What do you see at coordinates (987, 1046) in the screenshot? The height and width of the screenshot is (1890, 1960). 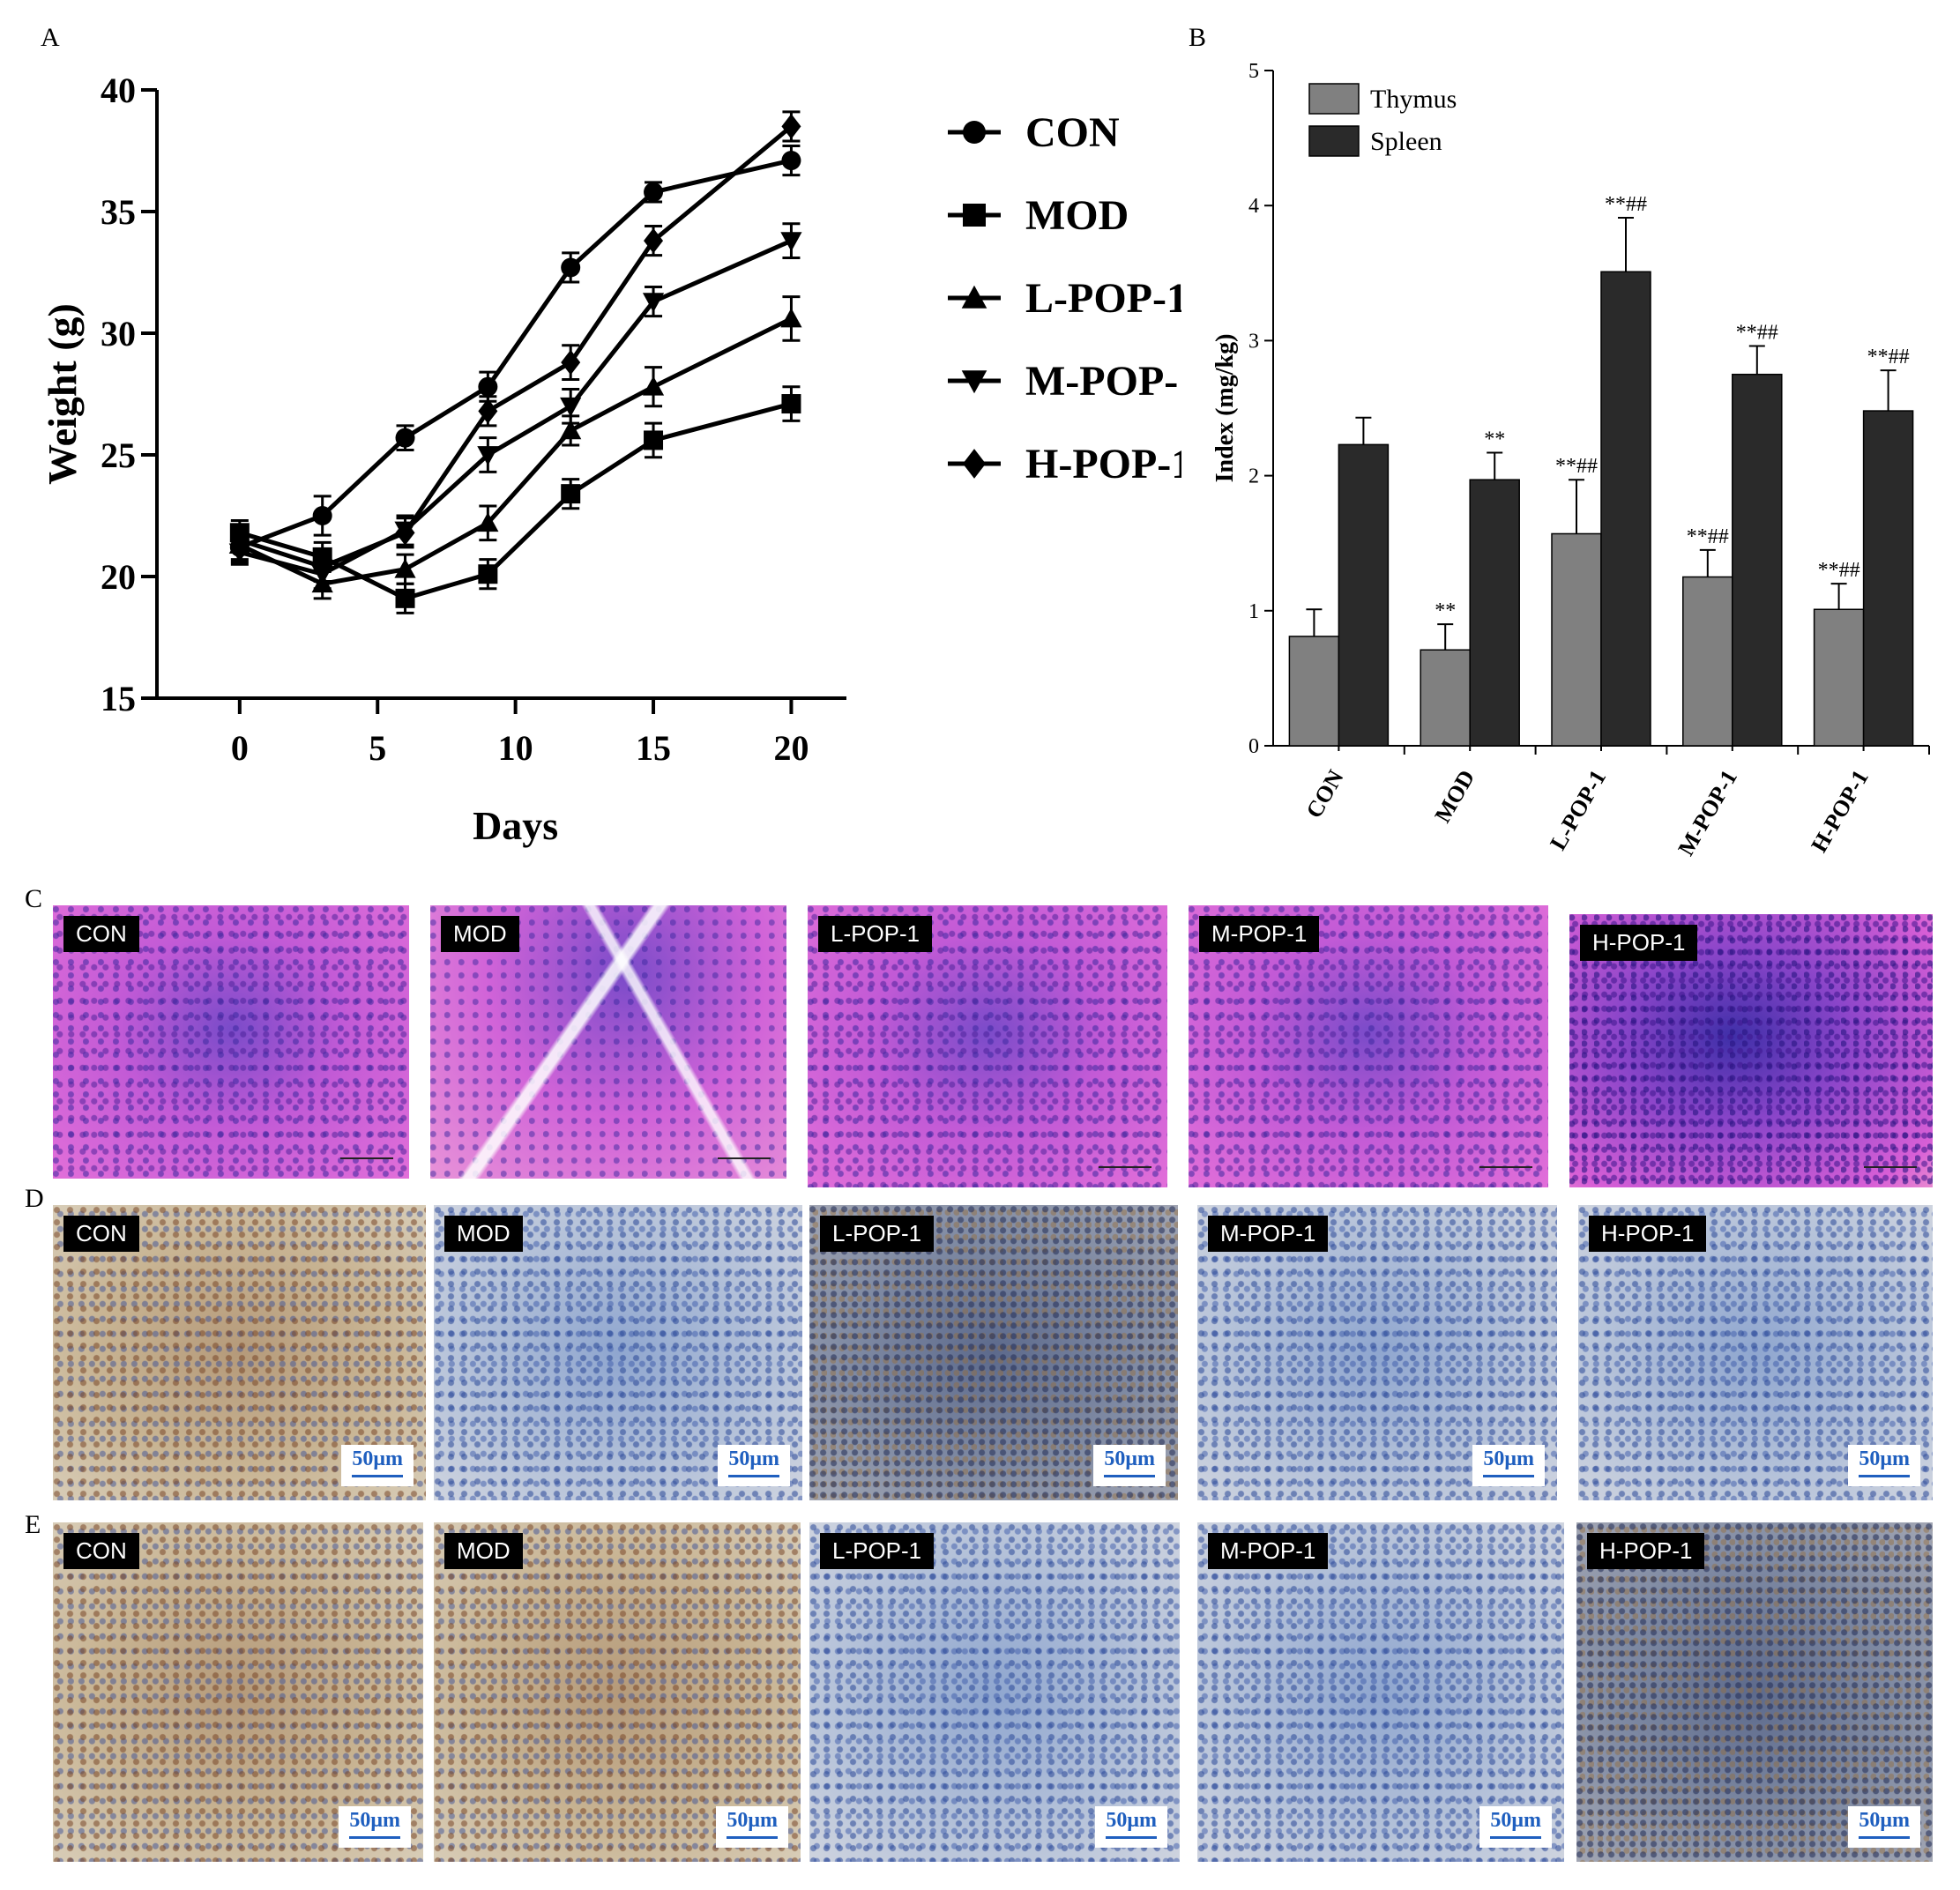 I see `he-image-l-pop-1: L-POP-1` at bounding box center [987, 1046].